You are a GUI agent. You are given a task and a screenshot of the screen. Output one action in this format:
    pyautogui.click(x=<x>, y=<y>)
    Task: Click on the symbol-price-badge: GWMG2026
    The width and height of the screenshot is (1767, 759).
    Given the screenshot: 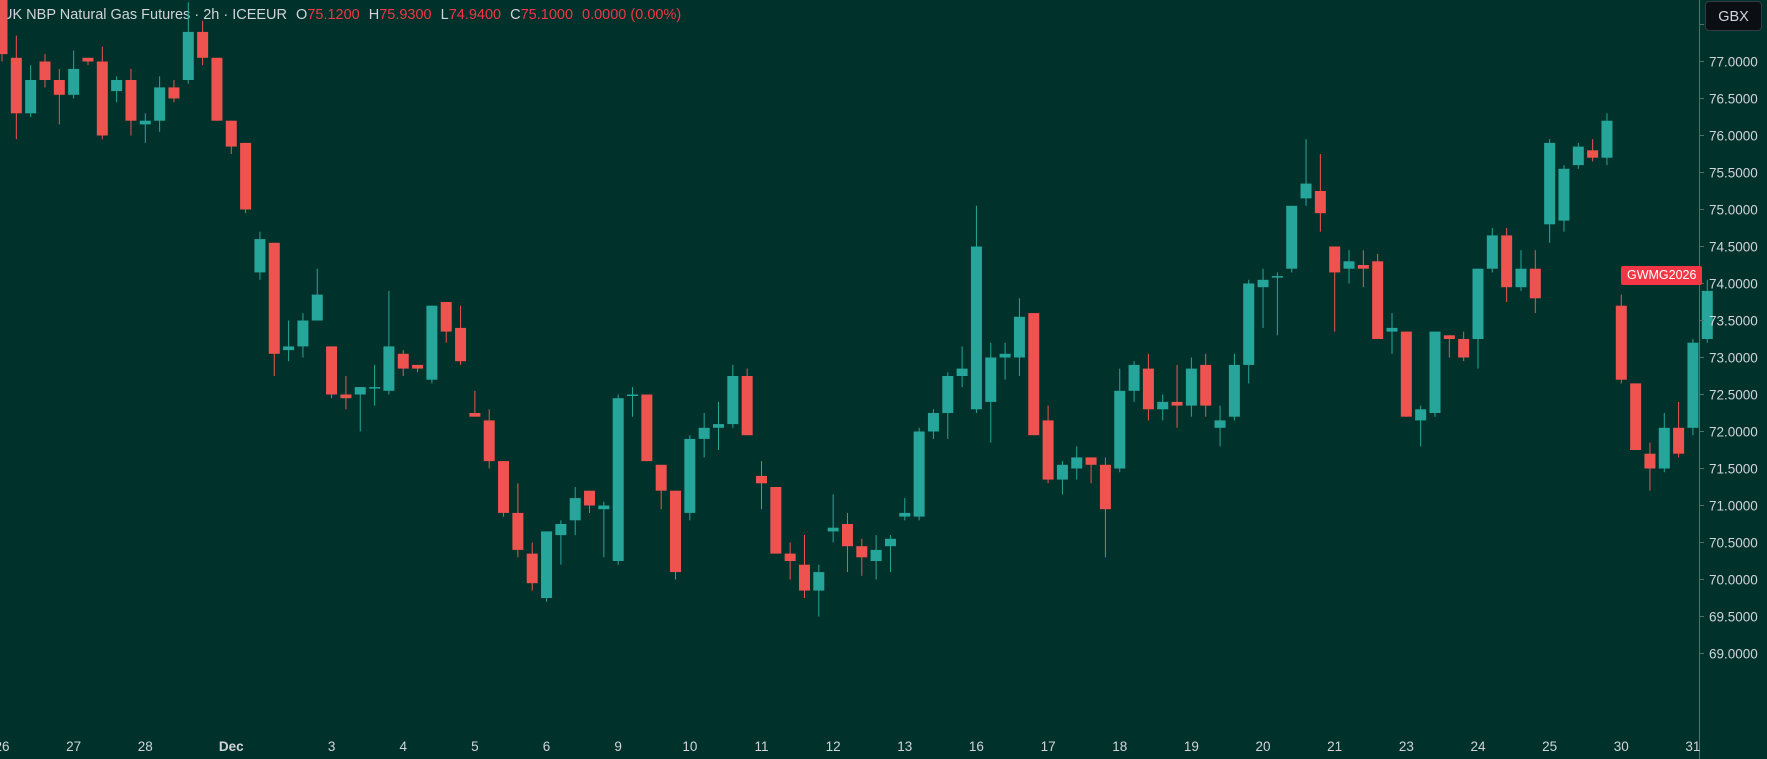 What is the action you would take?
    pyautogui.click(x=1662, y=275)
    